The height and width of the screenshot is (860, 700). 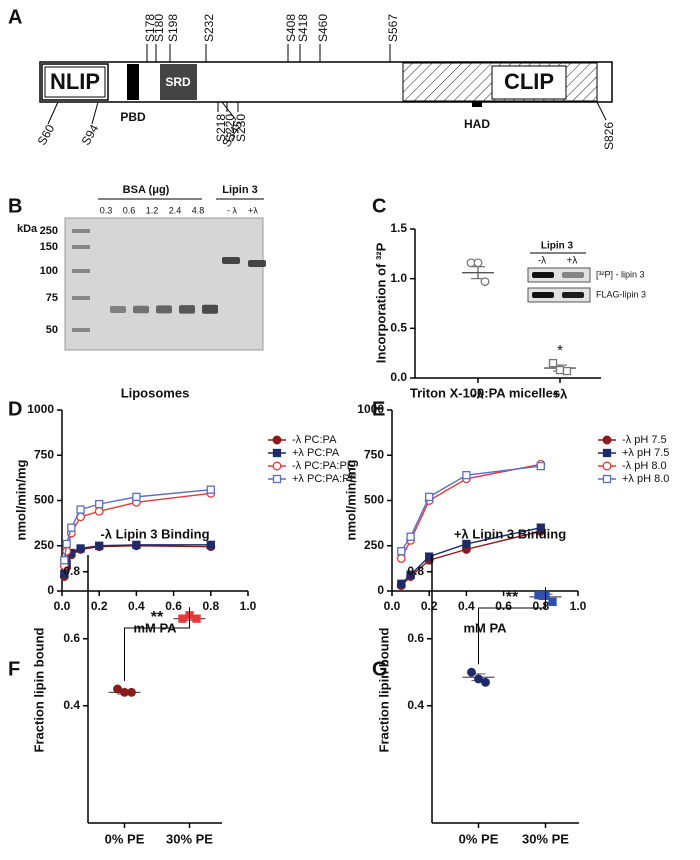 I want to click on x-tick-label: 0% PE, so click(x=479, y=838).